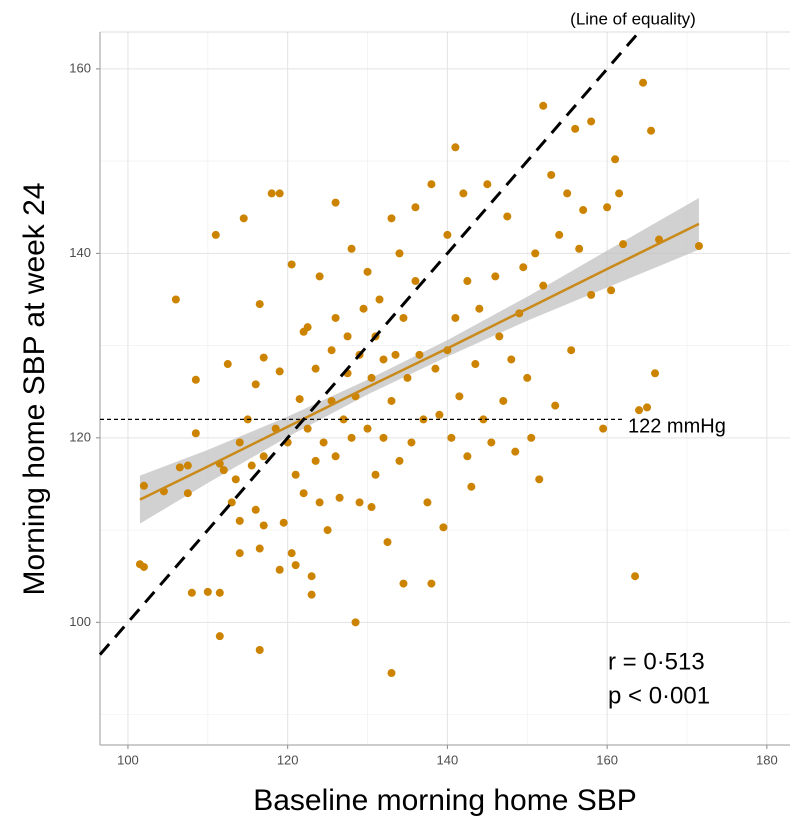  Describe the element at coordinates (80, 252) in the screenshot. I see `y-tick-label: 140` at that location.